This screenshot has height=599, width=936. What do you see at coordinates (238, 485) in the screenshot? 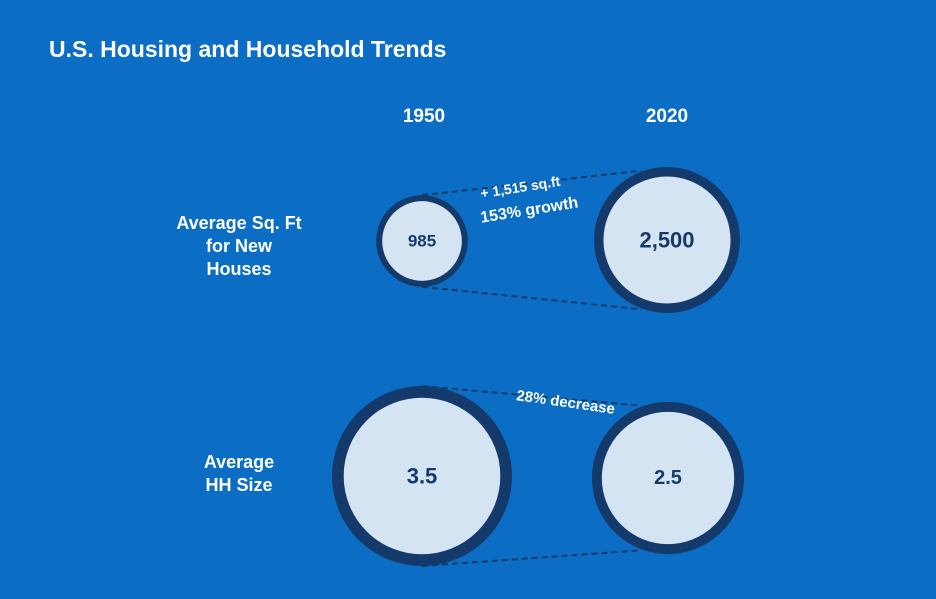
I see `row-label-hh-line-2: HH Size` at bounding box center [238, 485].